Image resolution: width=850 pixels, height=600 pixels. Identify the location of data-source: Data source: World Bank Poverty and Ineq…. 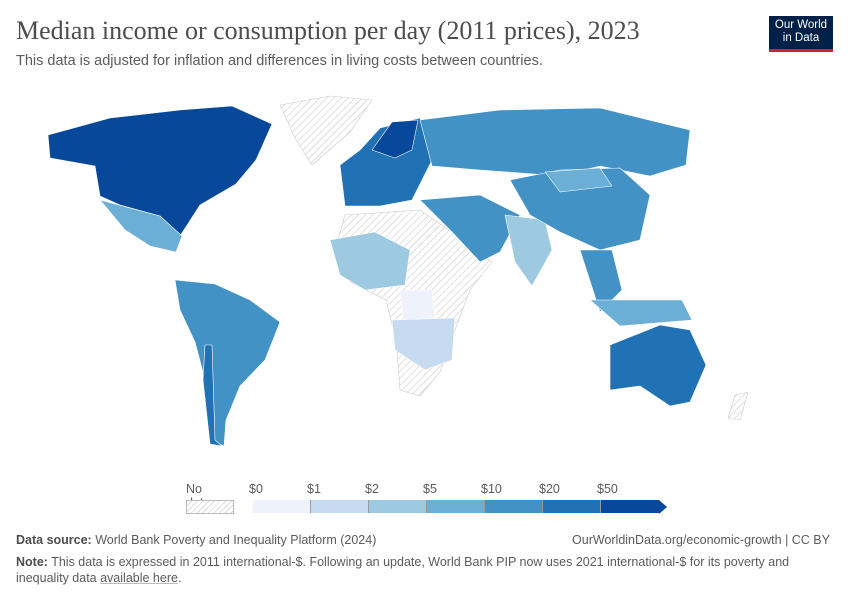
(196, 540).